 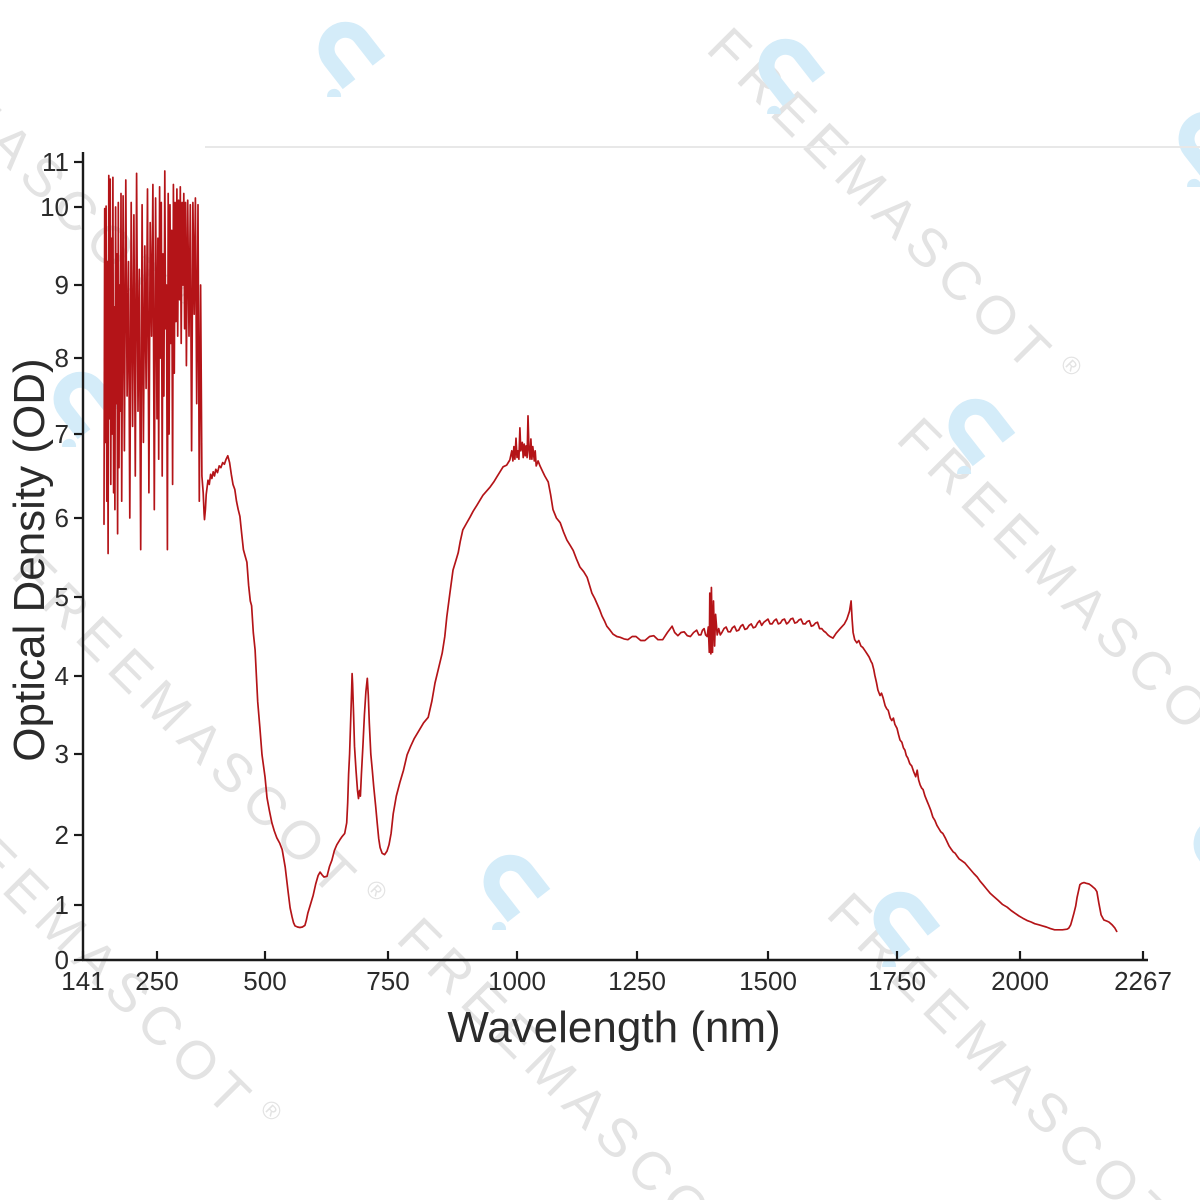 I want to click on y-tick-label: 2, so click(x=62, y=835).